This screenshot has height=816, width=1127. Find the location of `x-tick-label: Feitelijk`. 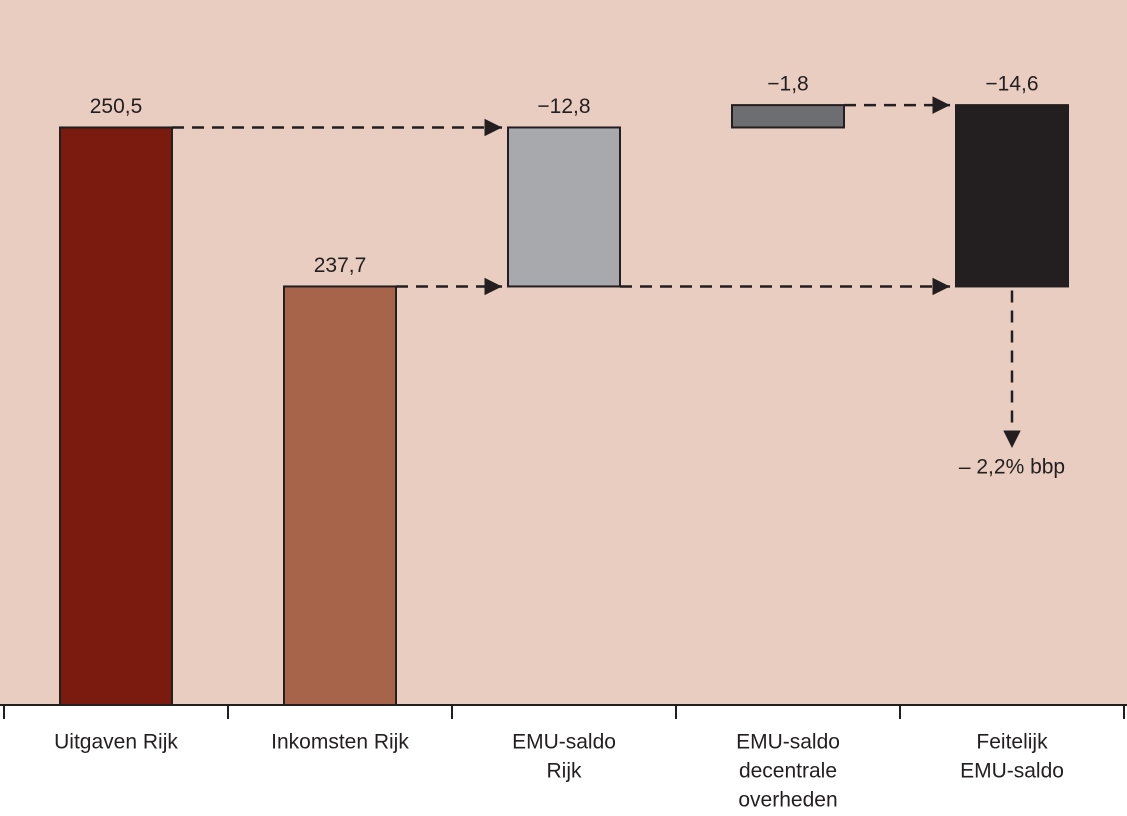

x-tick-label: Feitelijk is located at coordinates (1012, 742).